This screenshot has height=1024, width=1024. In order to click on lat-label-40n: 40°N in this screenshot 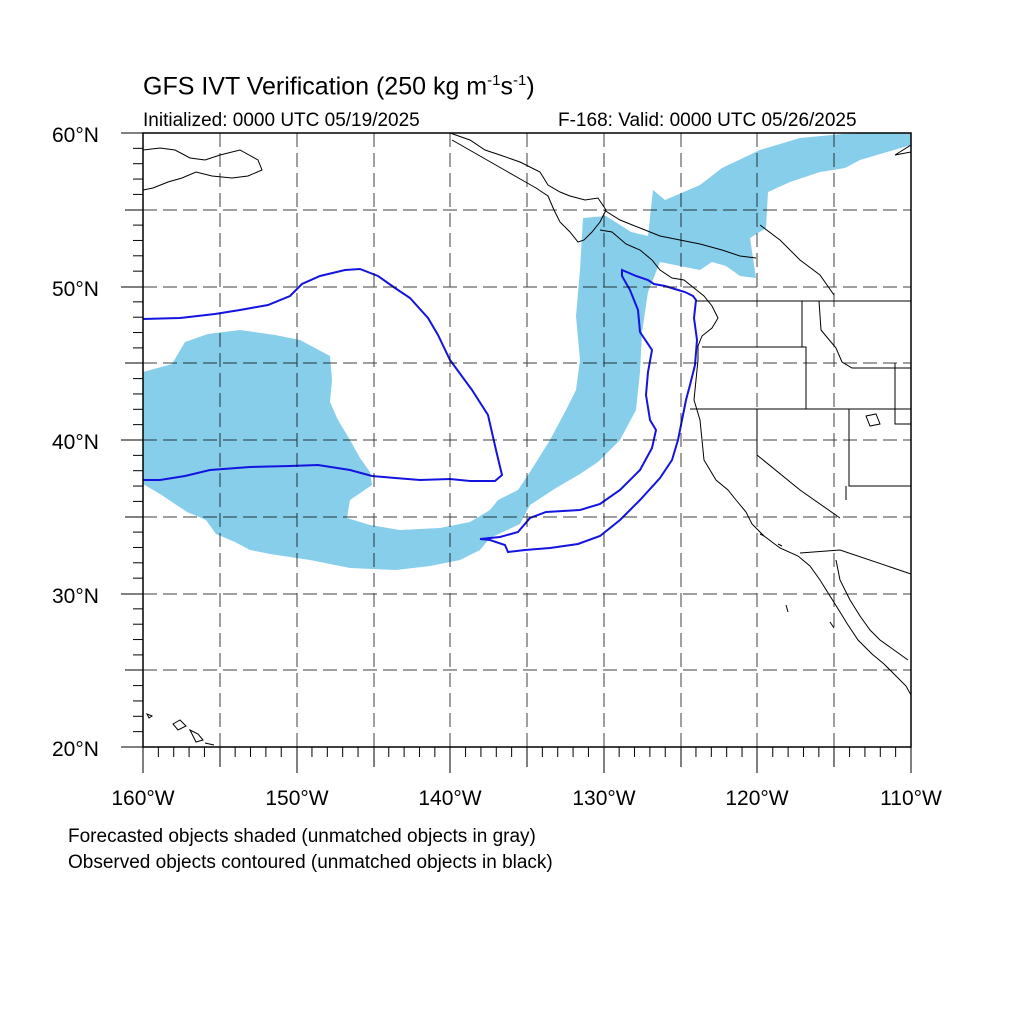, I will do `click(75, 442)`.